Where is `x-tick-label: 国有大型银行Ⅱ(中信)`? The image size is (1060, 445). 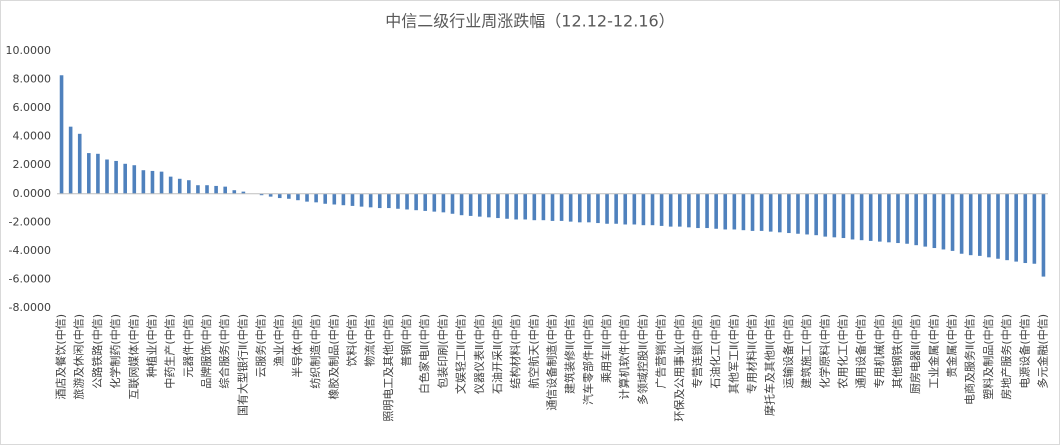 x-tick-label: 国有大型银行Ⅱ(中信) is located at coordinates (242, 365).